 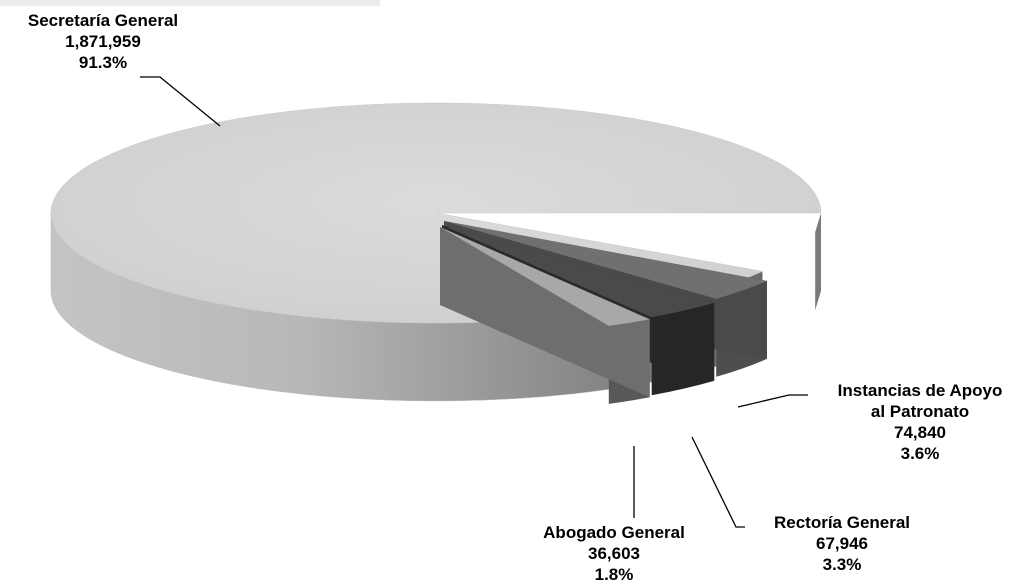 What do you see at coordinates (718, 482) in the screenshot?
I see `leader-line-rectoria` at bounding box center [718, 482].